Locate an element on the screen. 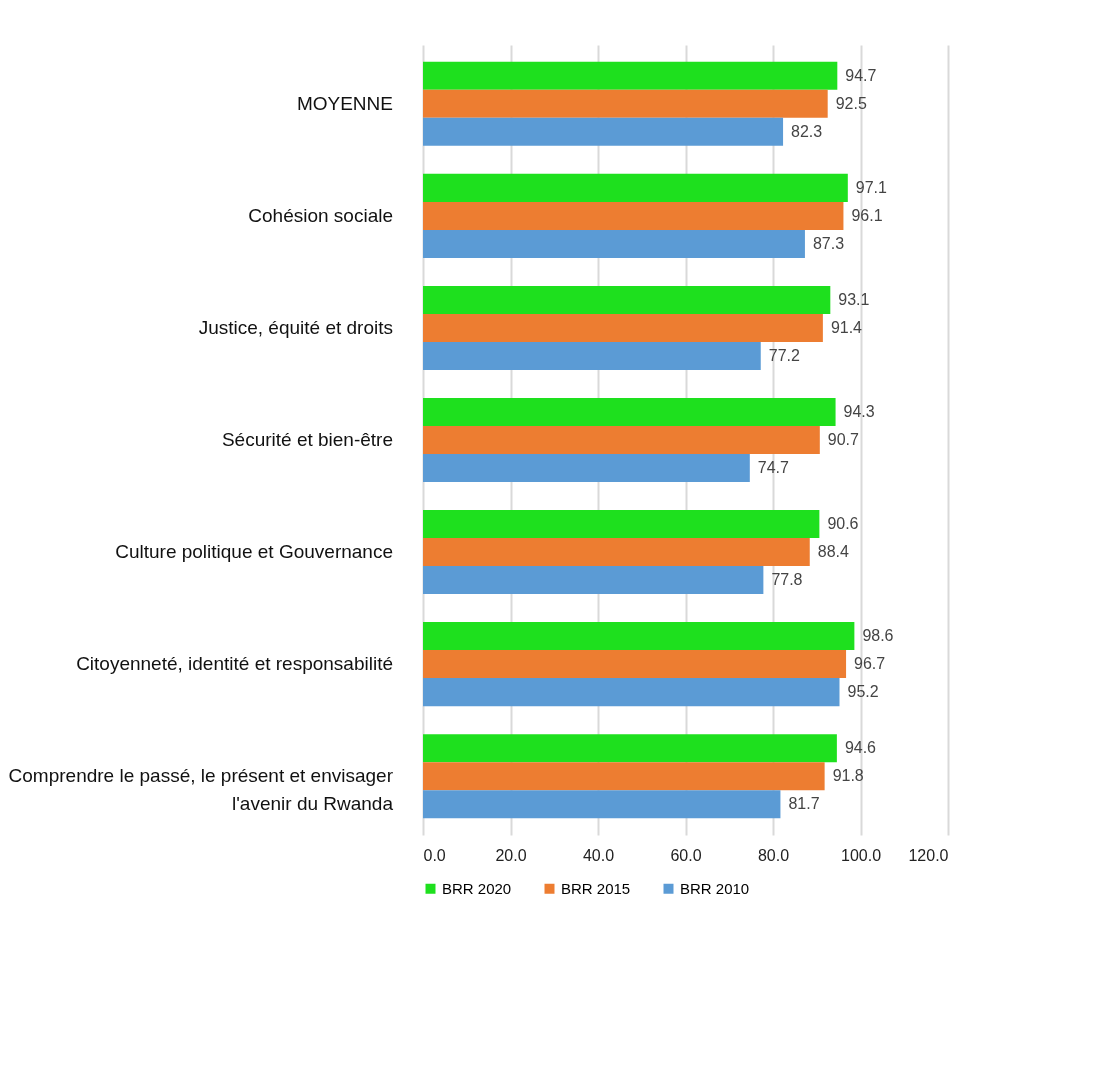 This screenshot has width=1106, height=1070. x-tick-label: 20.0 is located at coordinates (511, 855).